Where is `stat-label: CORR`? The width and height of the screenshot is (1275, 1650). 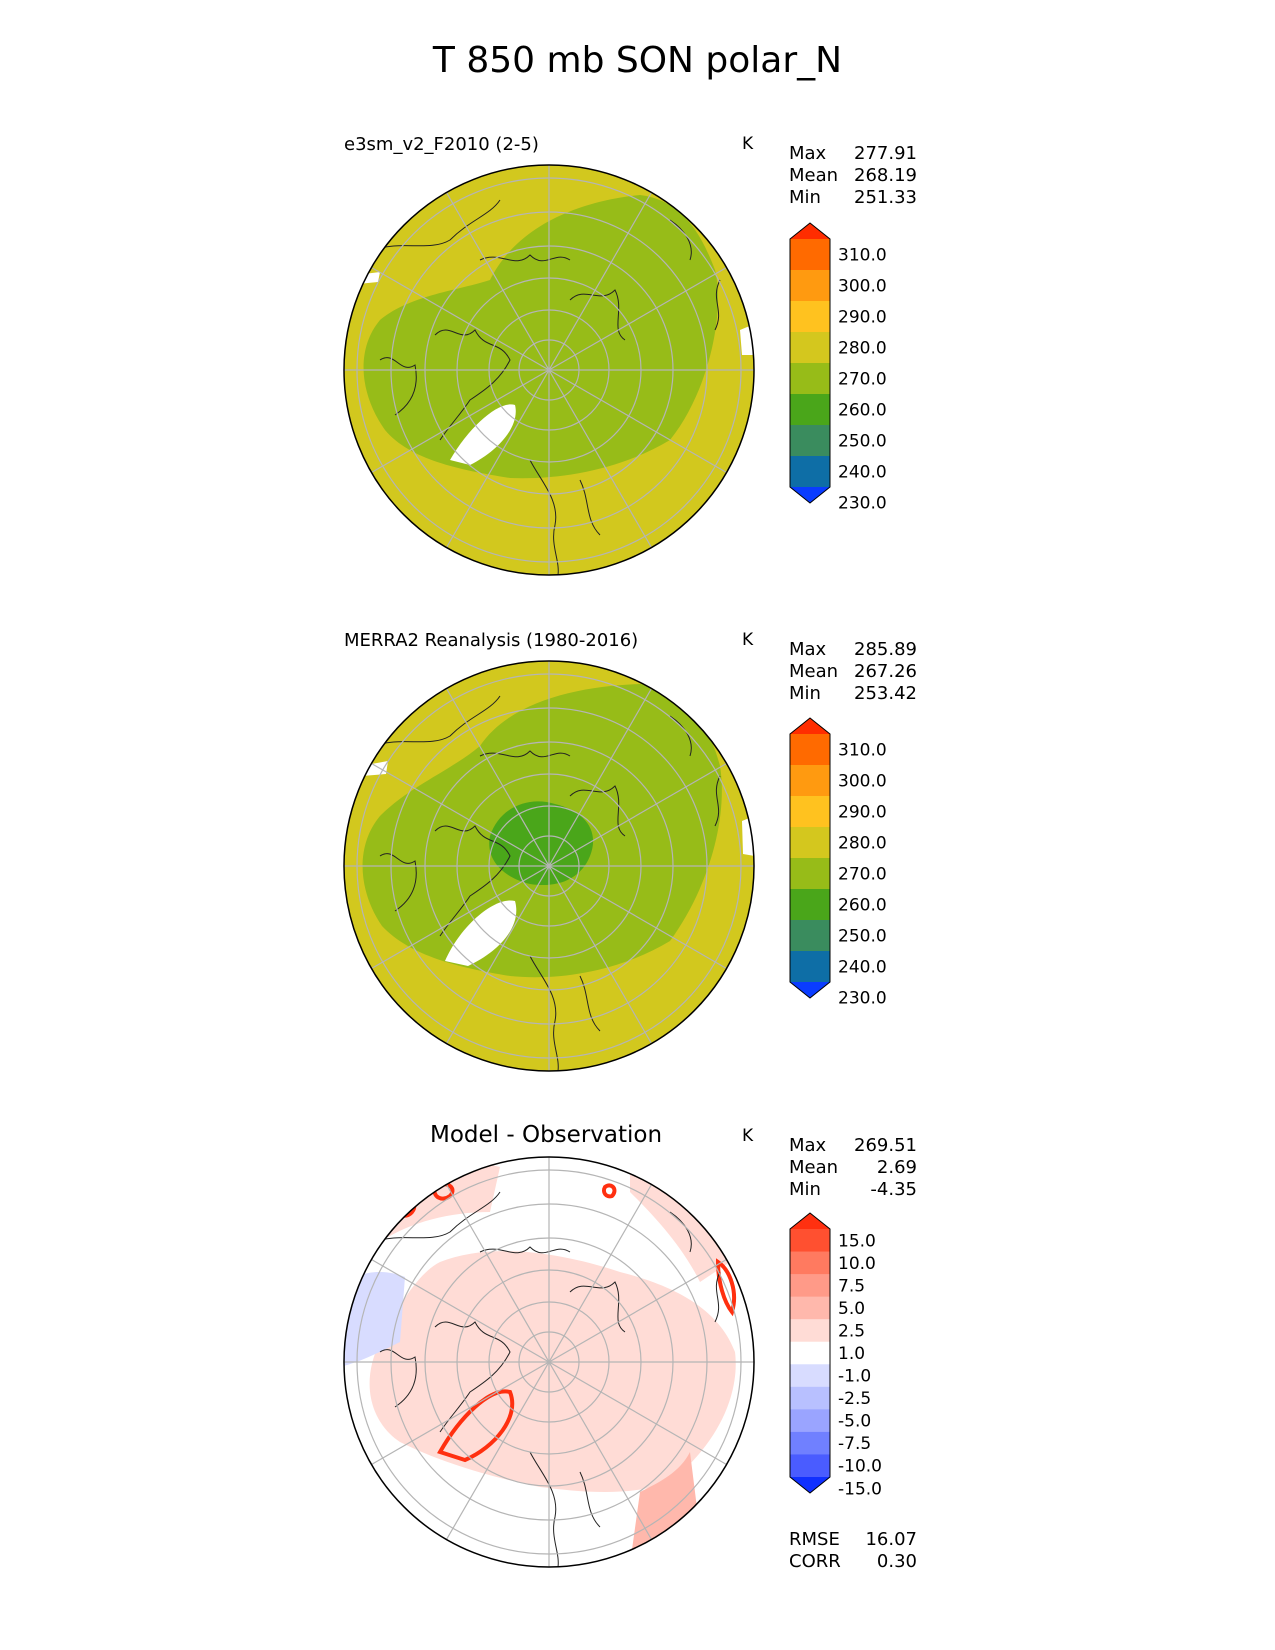 stat-label: CORR is located at coordinates (815, 1561).